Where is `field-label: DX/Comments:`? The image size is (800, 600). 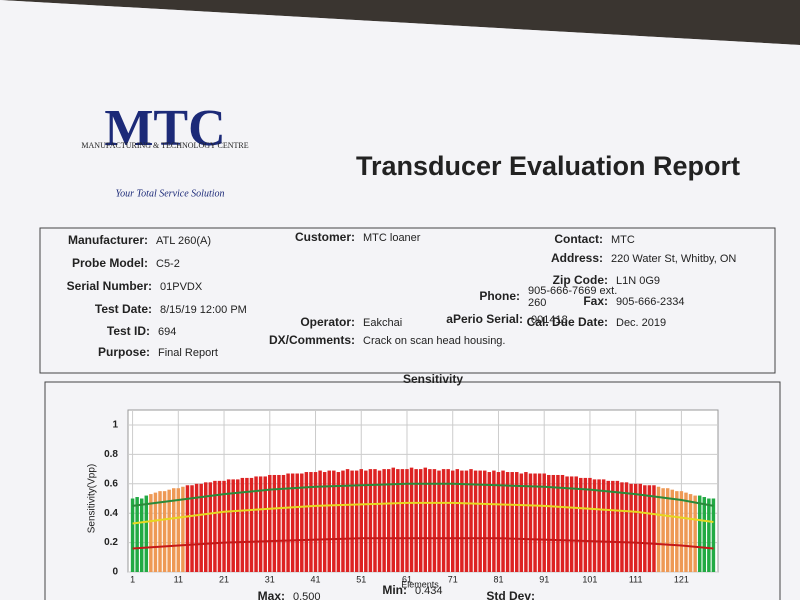
field-label: DX/Comments: is located at coordinates (312, 340).